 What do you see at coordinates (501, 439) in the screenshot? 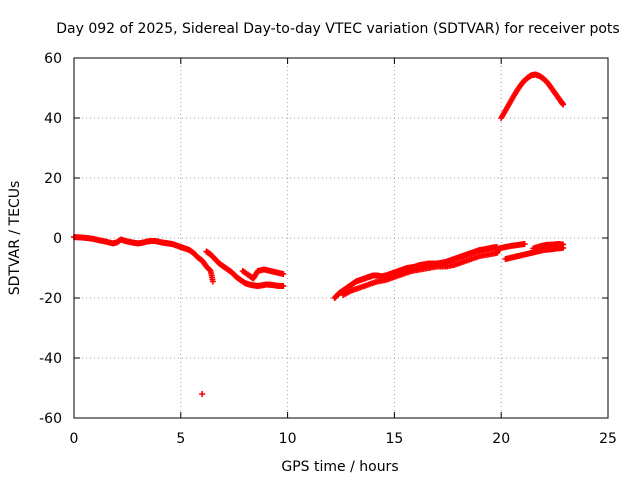
I see `x-tick-label: 20` at bounding box center [501, 439].